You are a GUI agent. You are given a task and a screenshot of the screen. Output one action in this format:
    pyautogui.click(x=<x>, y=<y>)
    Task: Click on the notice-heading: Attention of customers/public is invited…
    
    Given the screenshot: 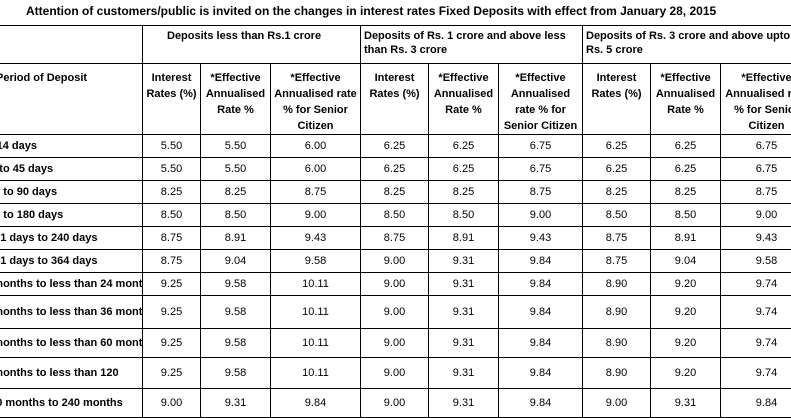 What is the action you would take?
    pyautogui.click(x=371, y=11)
    